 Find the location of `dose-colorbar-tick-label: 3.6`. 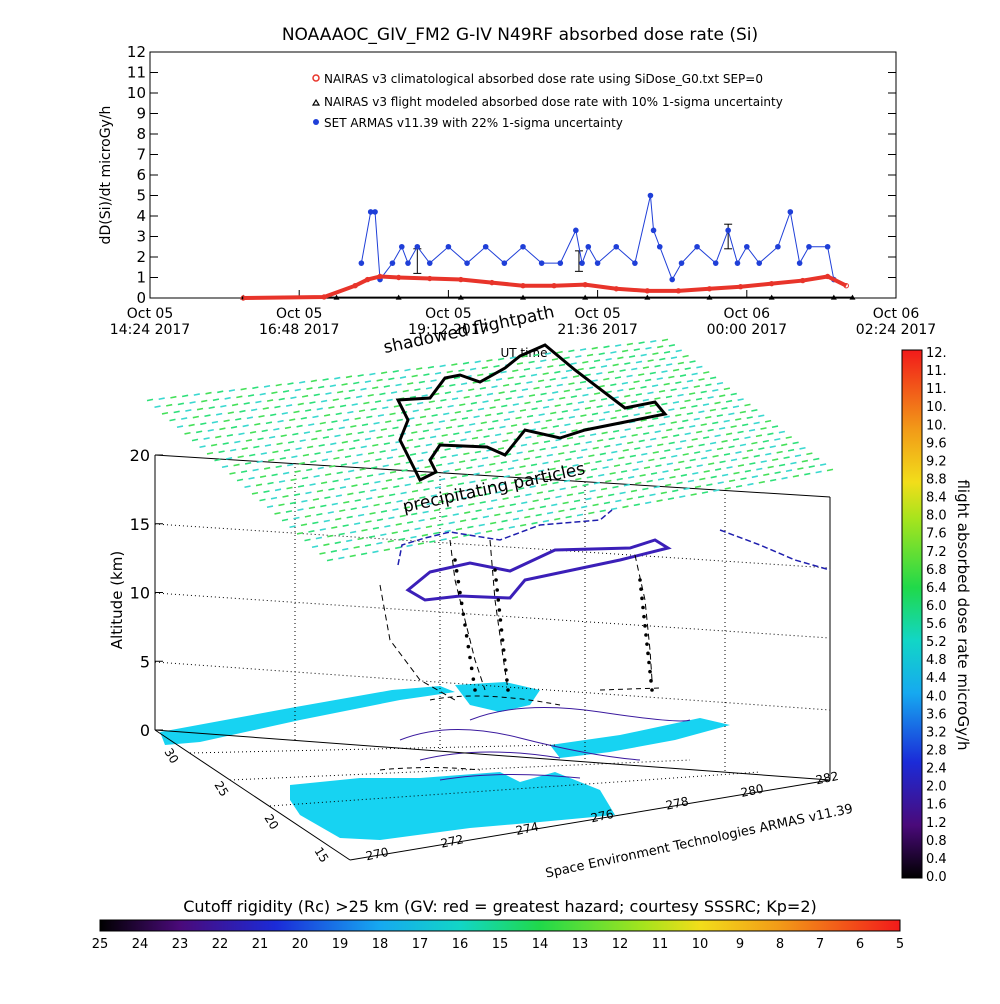

dose-colorbar-tick-label: 3.6 is located at coordinates (936, 714).